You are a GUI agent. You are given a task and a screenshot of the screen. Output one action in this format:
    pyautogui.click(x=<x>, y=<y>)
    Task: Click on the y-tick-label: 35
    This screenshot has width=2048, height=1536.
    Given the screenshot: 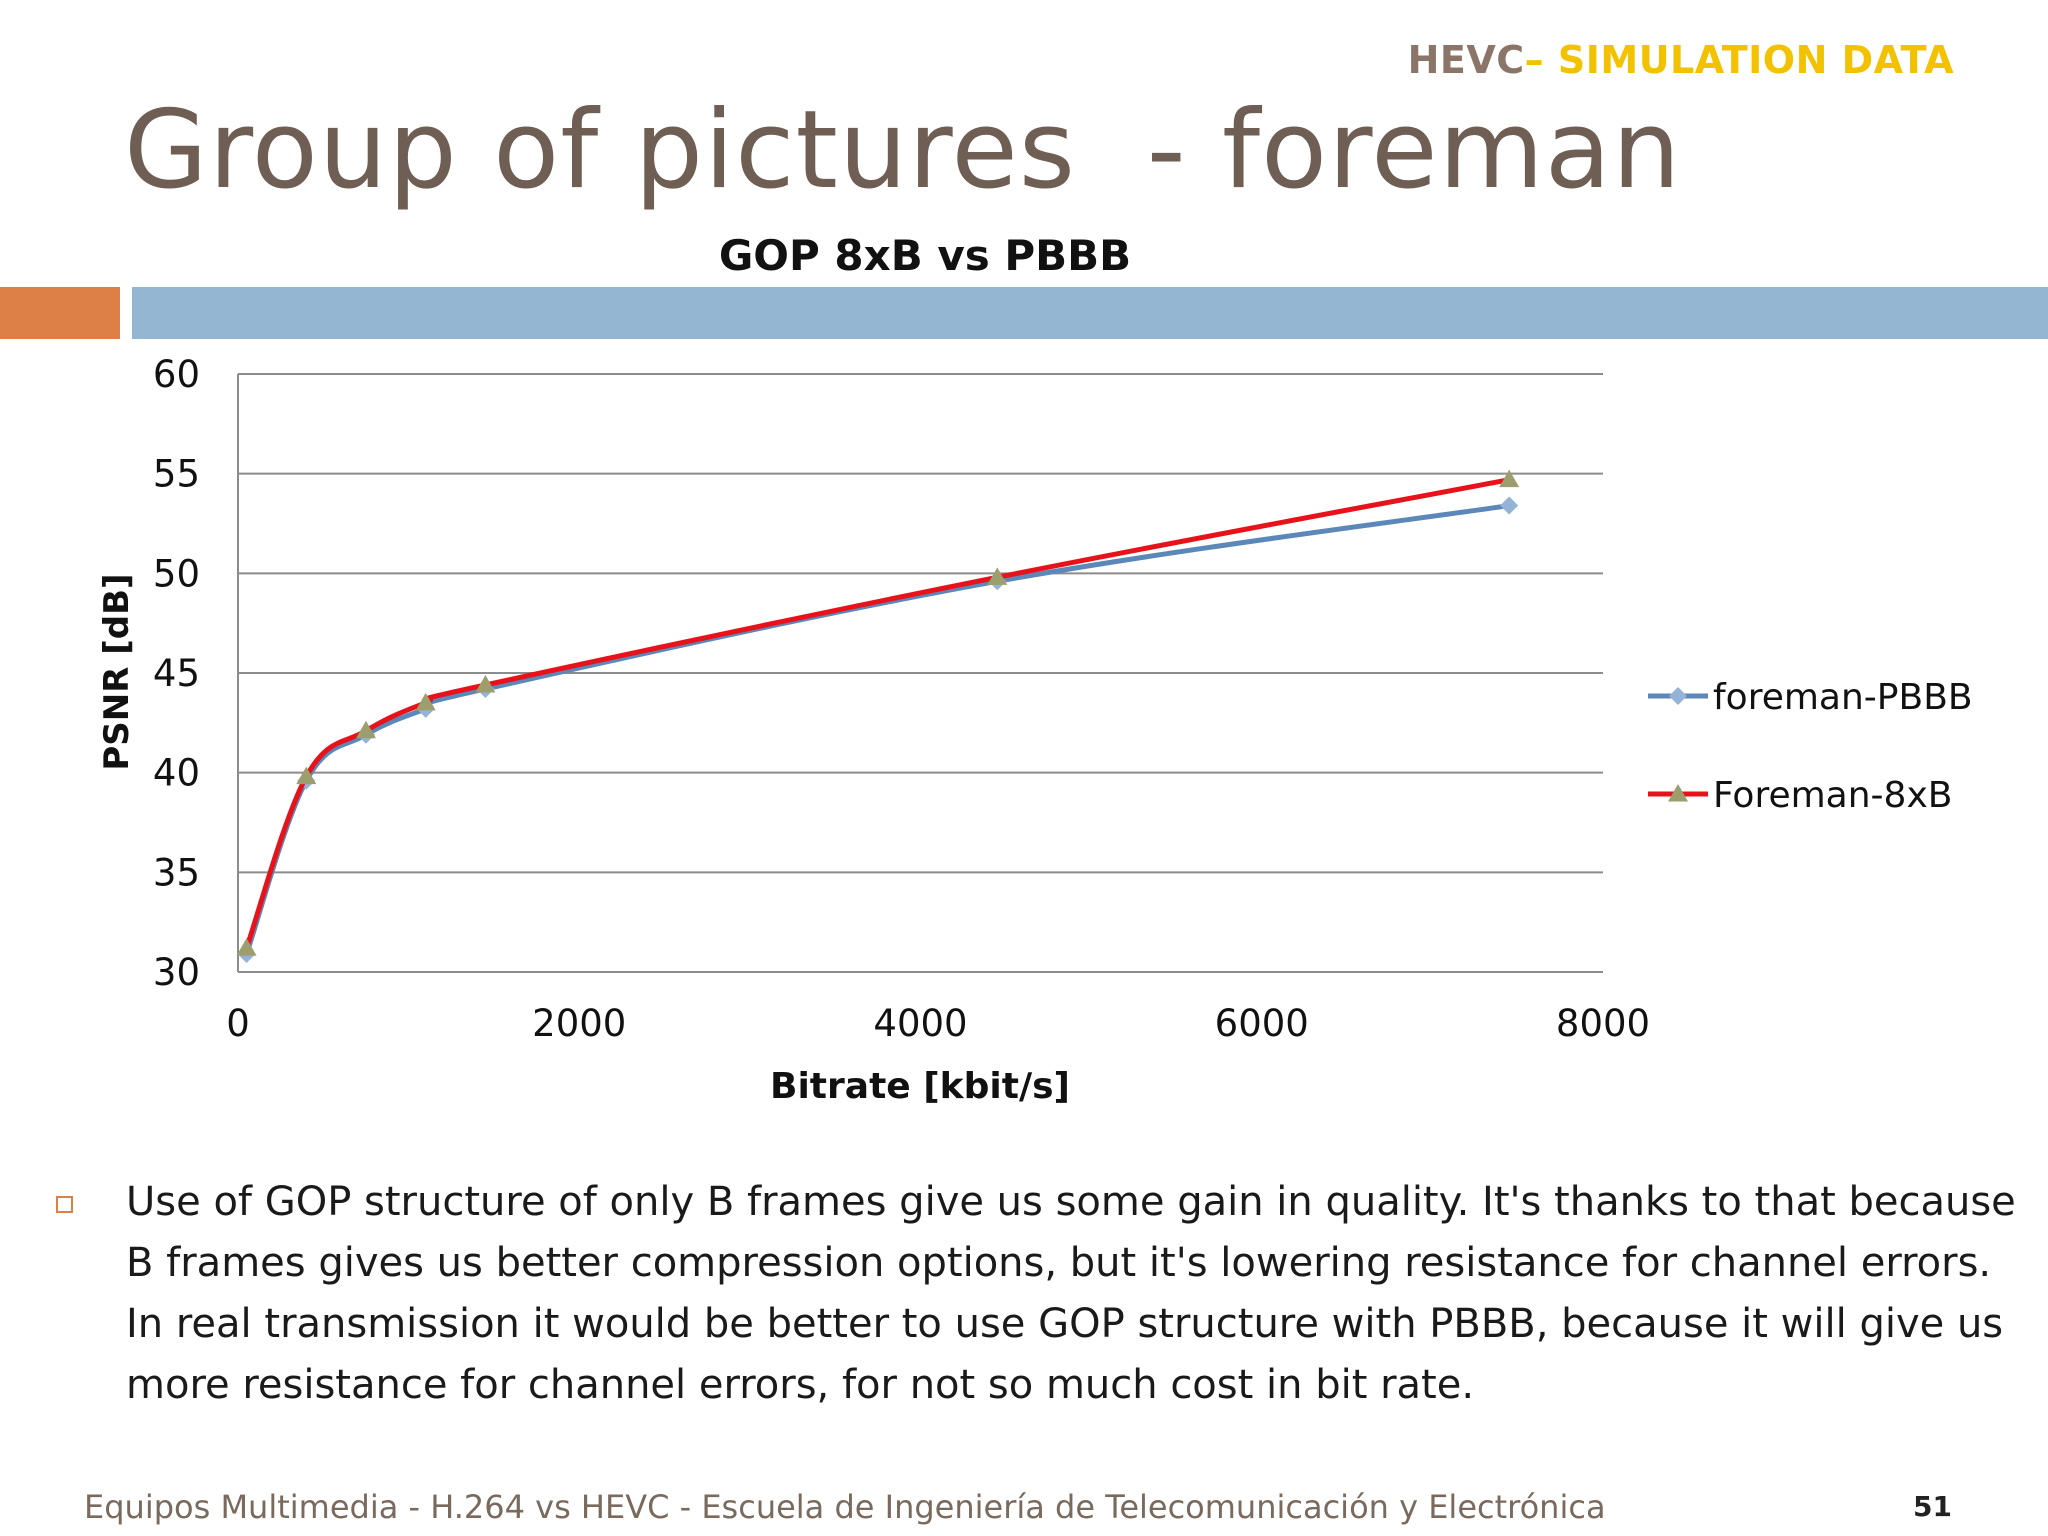 What is the action you would take?
    pyautogui.click(x=176, y=872)
    